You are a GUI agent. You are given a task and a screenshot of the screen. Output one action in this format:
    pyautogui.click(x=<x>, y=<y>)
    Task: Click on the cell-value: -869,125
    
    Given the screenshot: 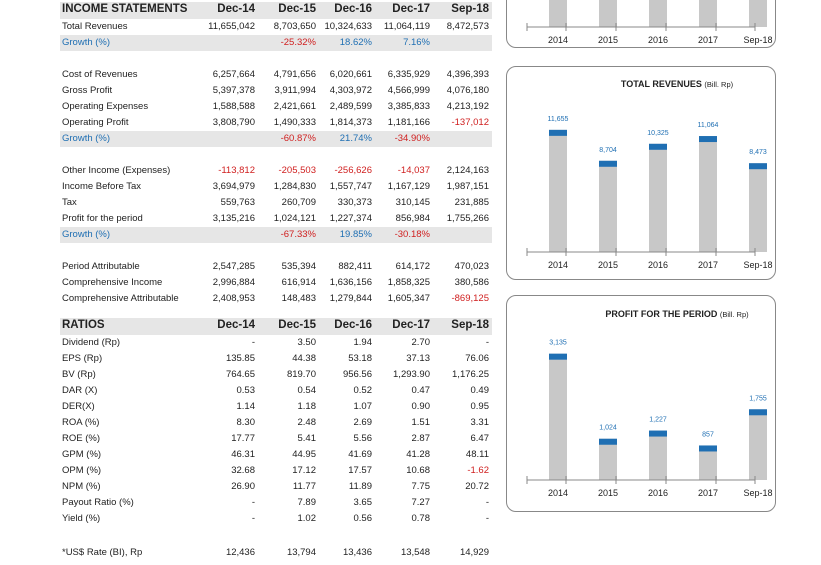 What is the action you would take?
    pyautogui.click(x=470, y=298)
    